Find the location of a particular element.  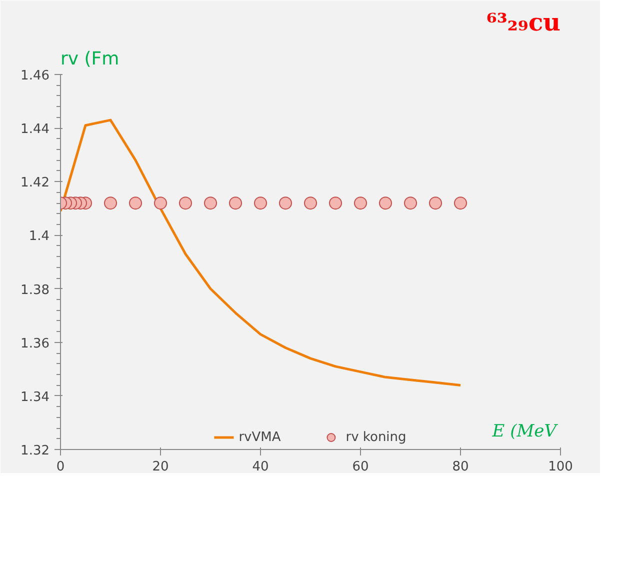

y-axis-title: rv (Fm is located at coordinates (90, 59).